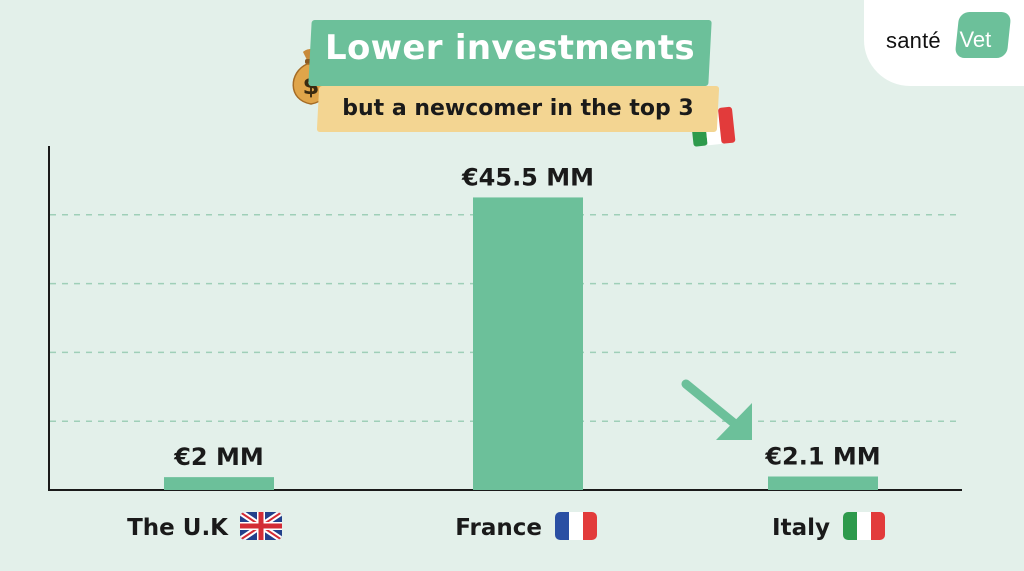 The width and height of the screenshot is (1024, 571). I want to click on data-label: €2.1 MM, so click(822, 456).